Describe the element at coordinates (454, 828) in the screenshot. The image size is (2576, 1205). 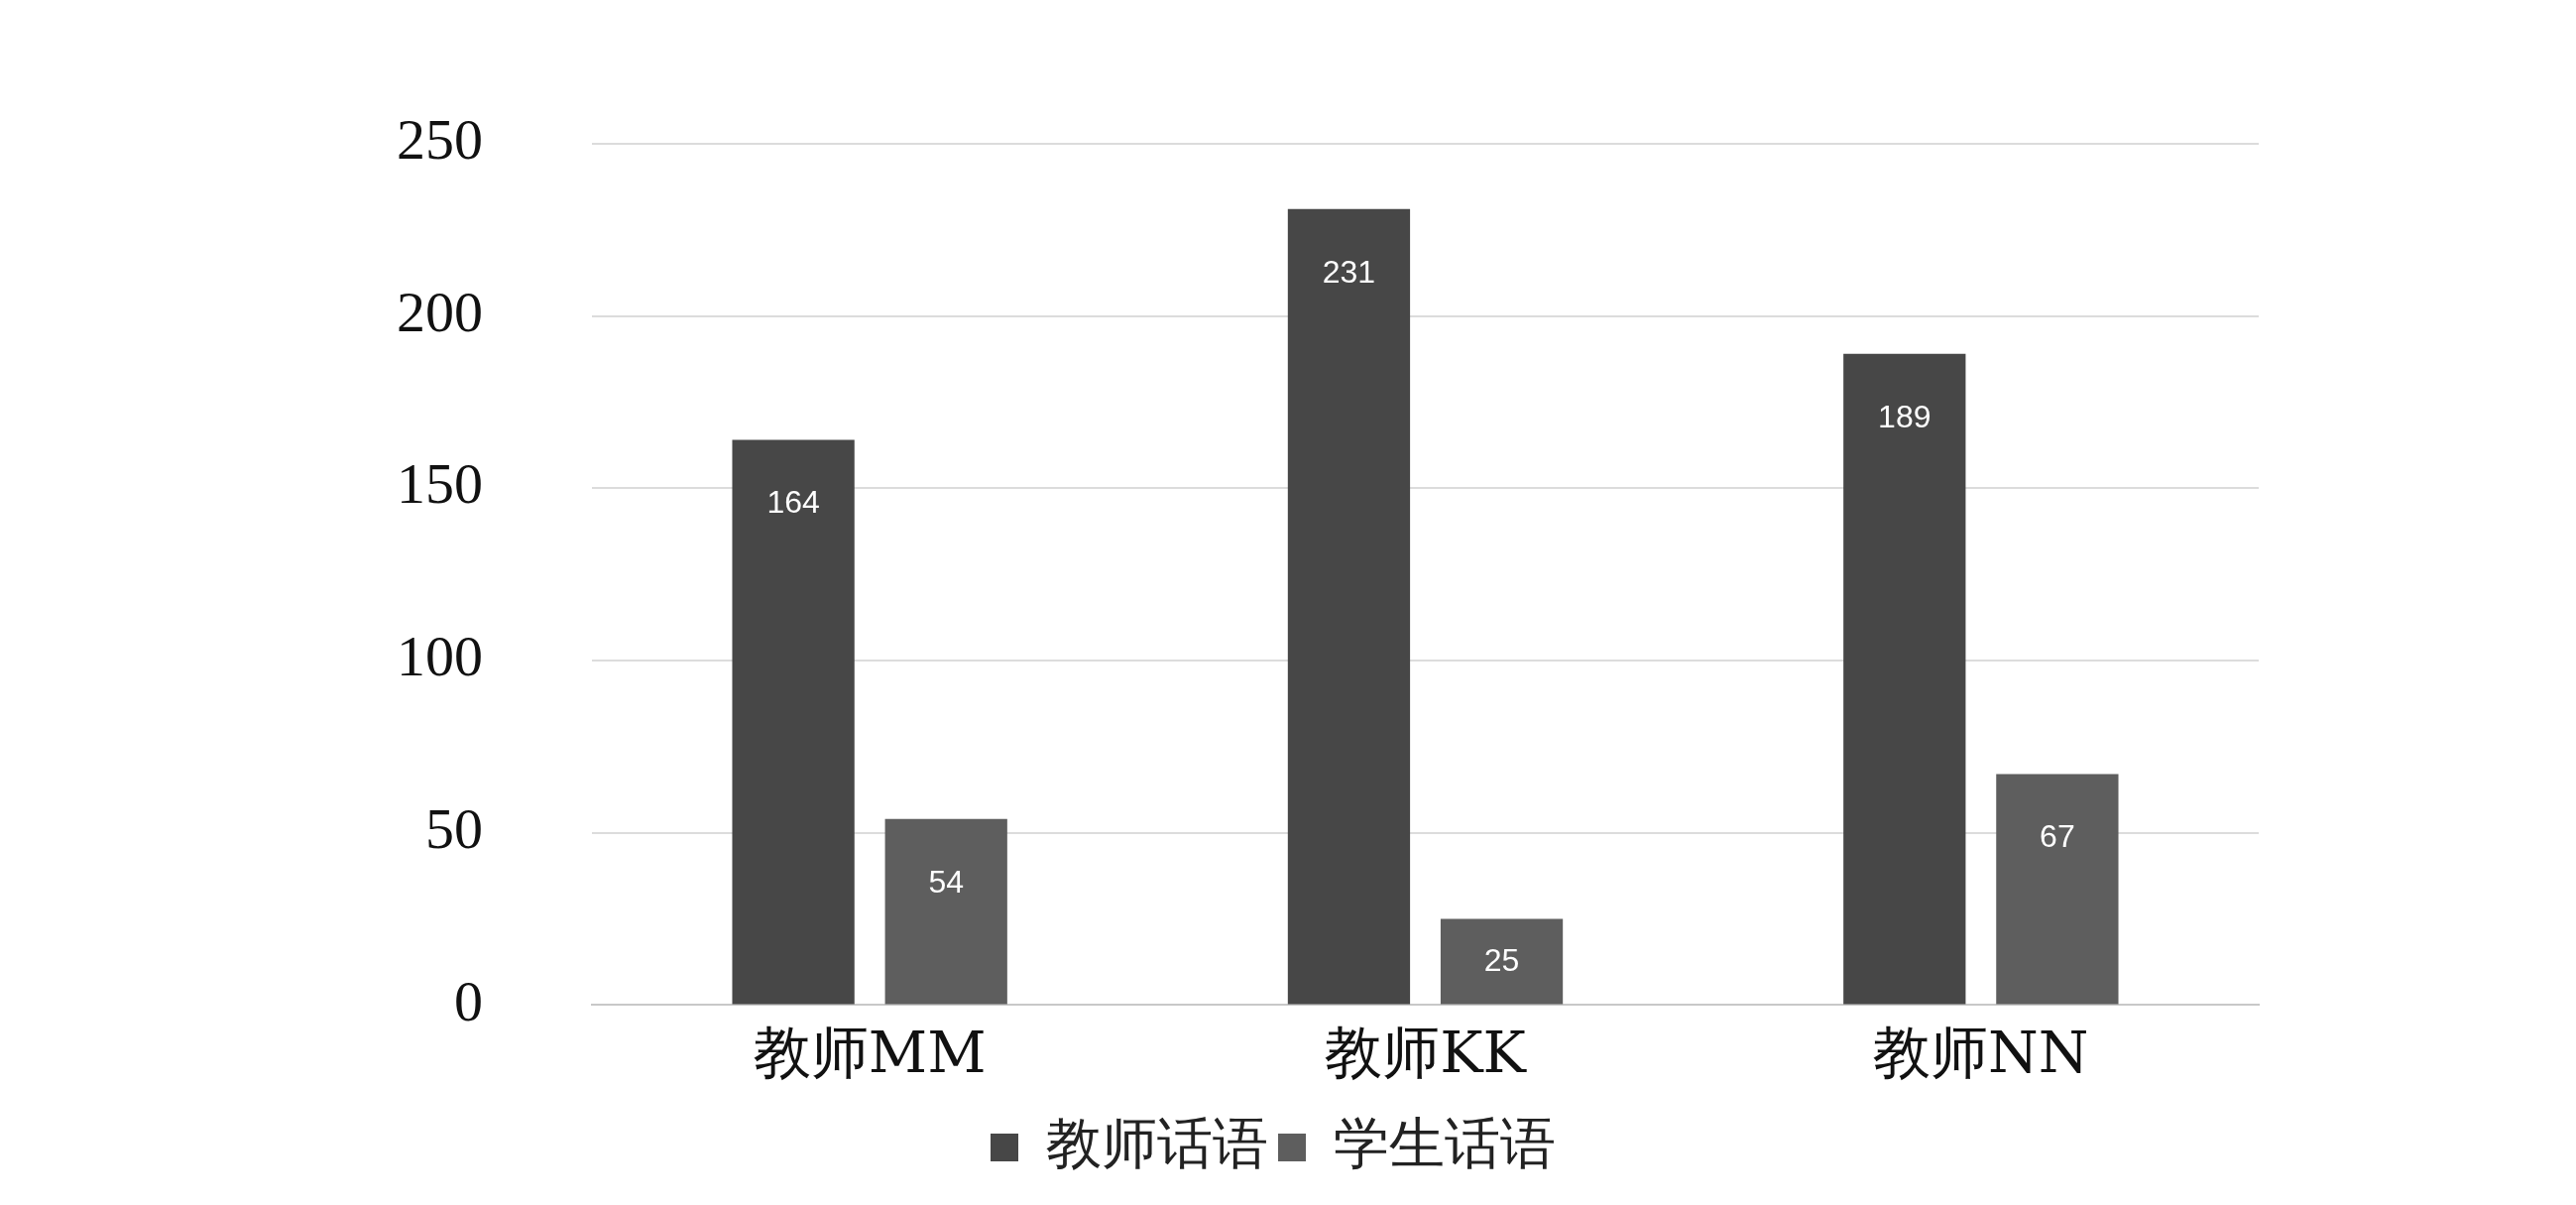
I see `y-tick-label: 50` at that location.